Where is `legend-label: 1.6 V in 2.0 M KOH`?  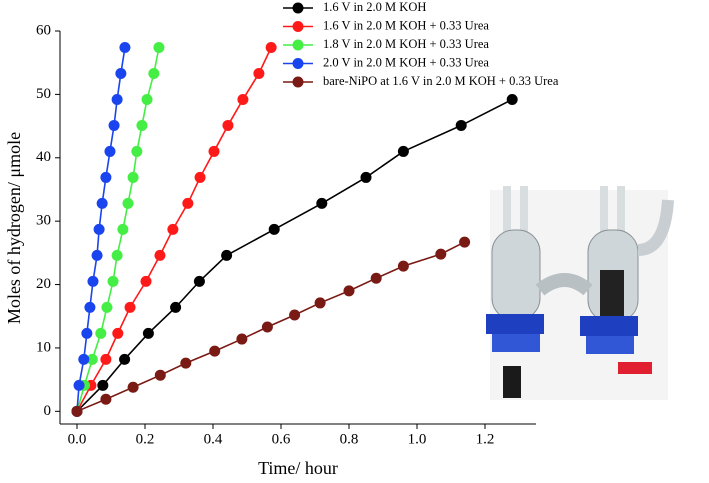
legend-label: 1.6 V in 2.0 M KOH is located at coordinates (374, 7).